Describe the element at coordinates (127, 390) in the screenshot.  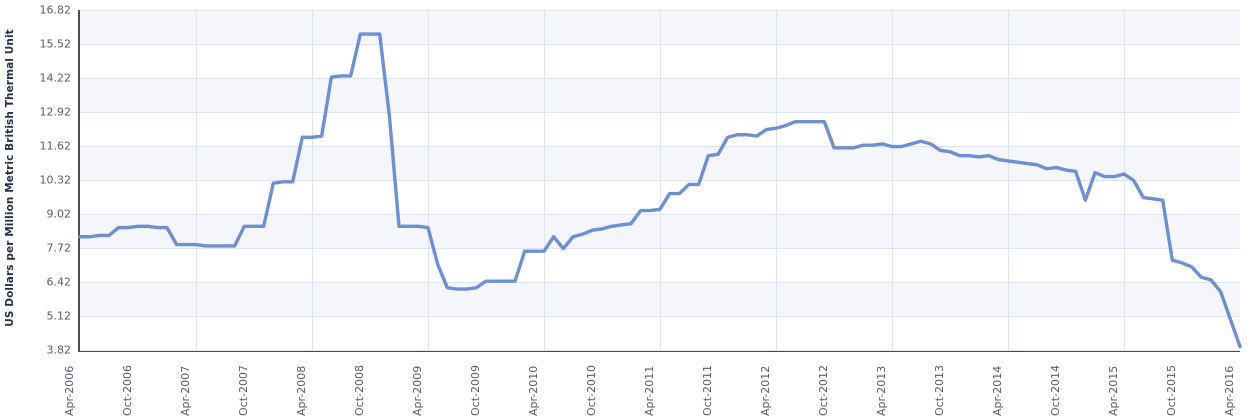
I see `x-tick-label-text: Oct-2006` at that location.